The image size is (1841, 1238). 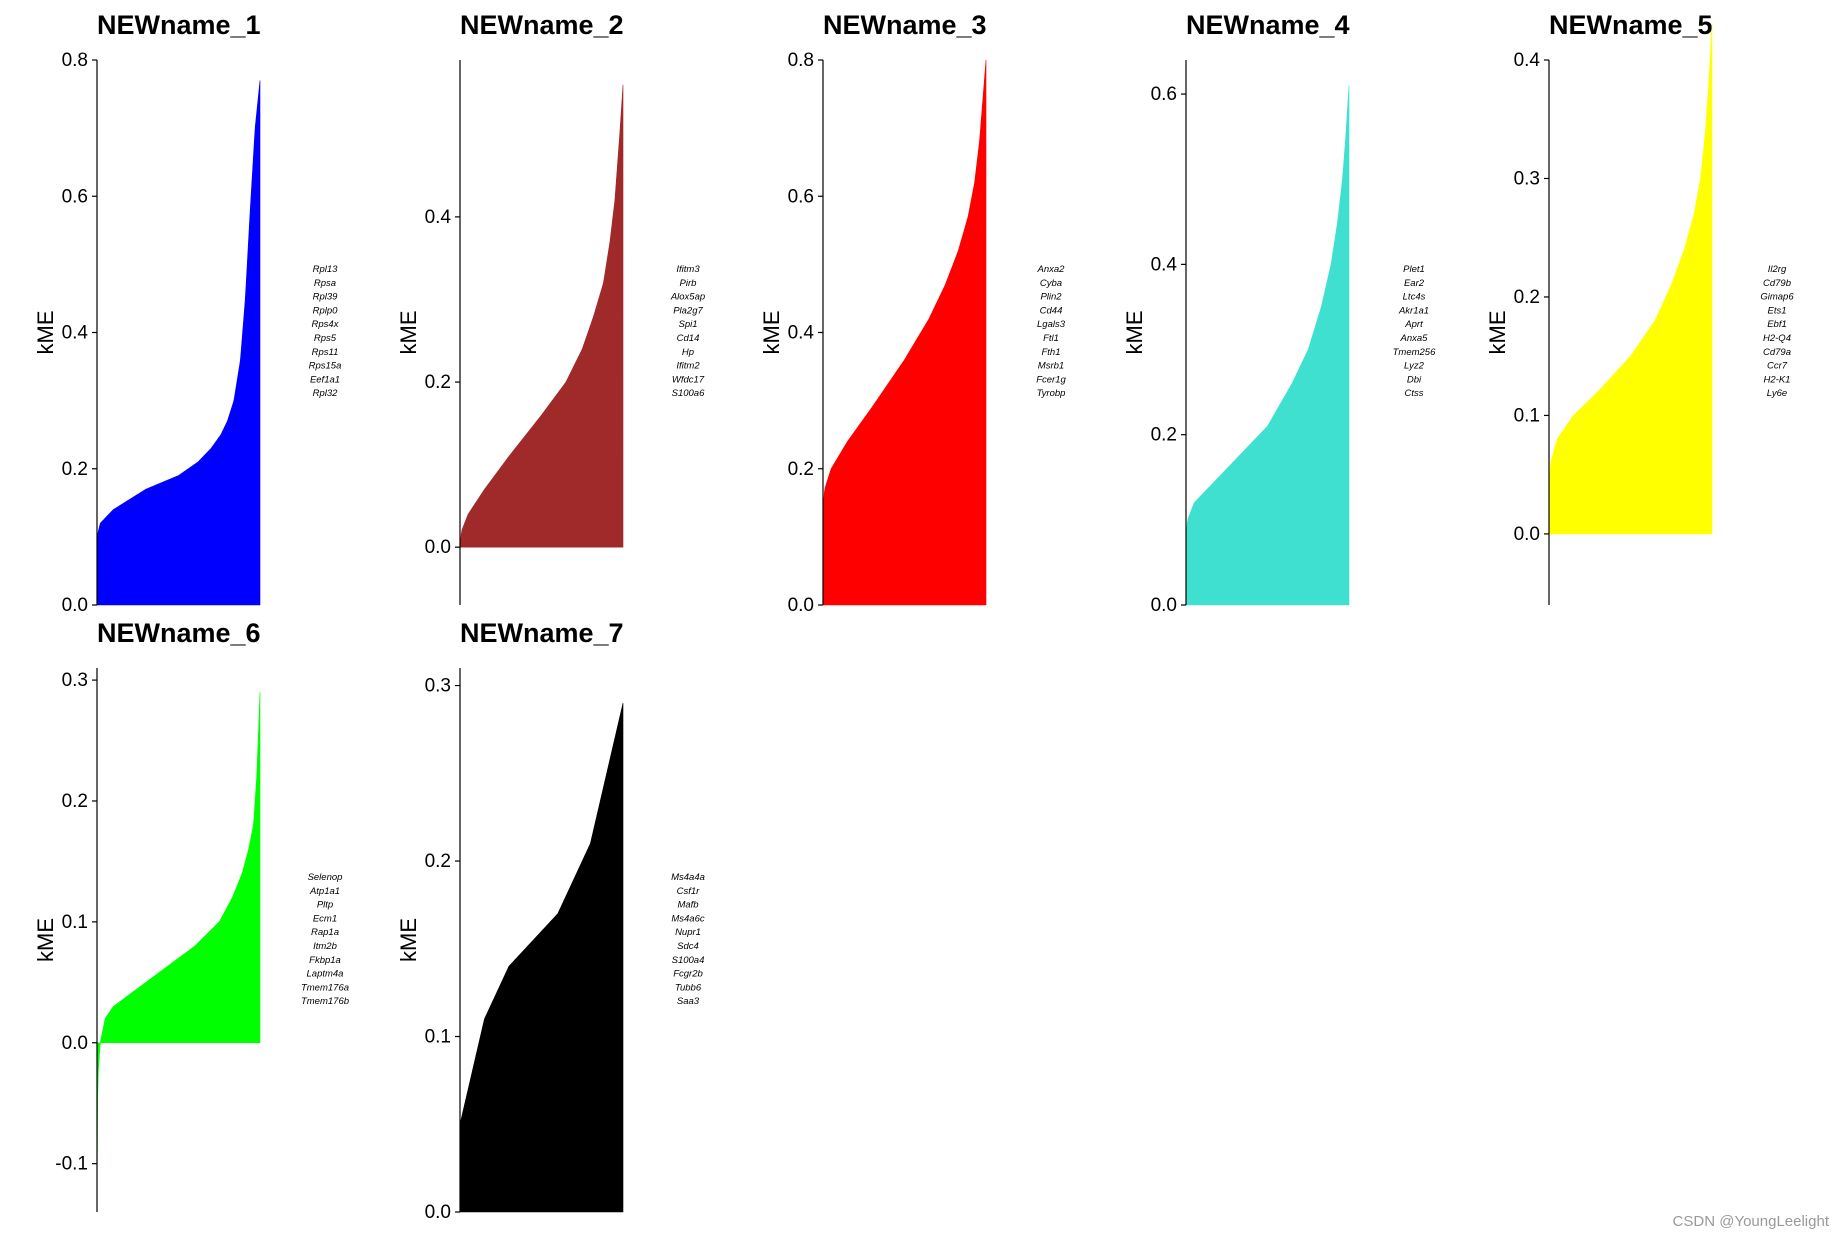 I want to click on gene-label: Tmem176b, so click(x=325, y=1001).